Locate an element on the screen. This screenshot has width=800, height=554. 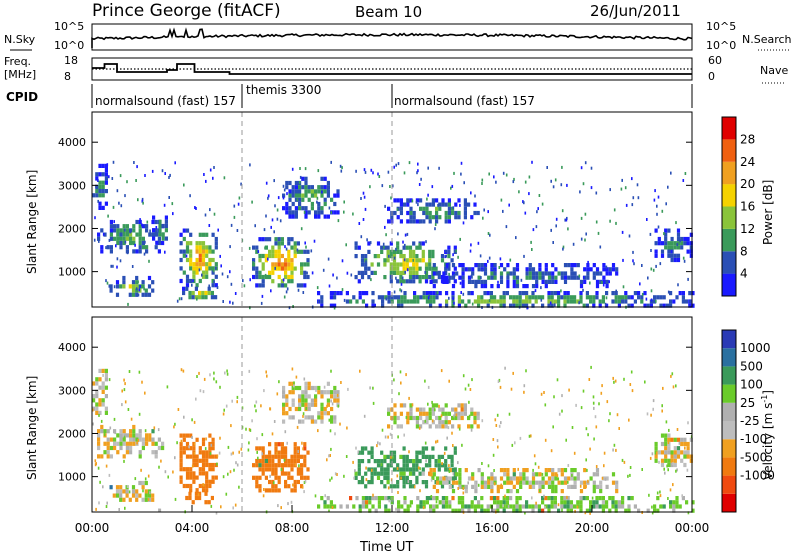
freq-right-tick-bottom: 0 is located at coordinates (711, 76).